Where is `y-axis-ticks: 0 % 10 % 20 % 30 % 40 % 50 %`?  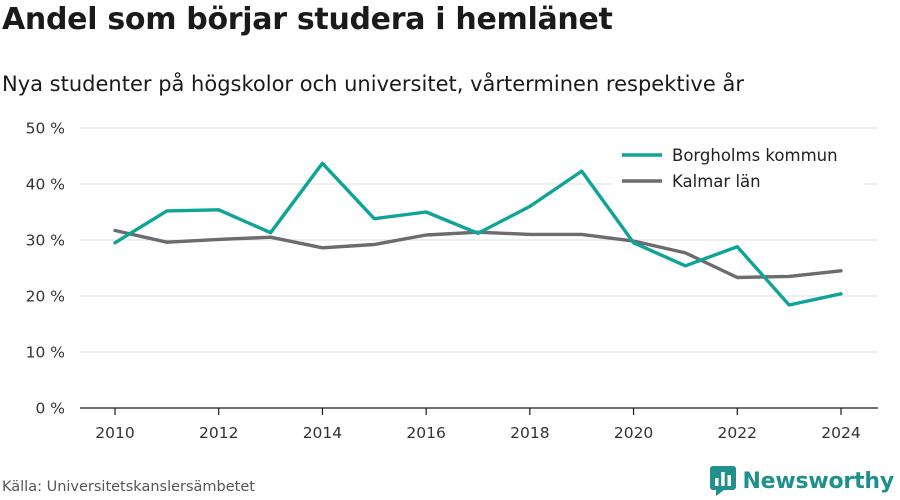 y-axis-ticks: 0 % 10 % 20 % 30 % 40 % 50 % is located at coordinates (45, 269).